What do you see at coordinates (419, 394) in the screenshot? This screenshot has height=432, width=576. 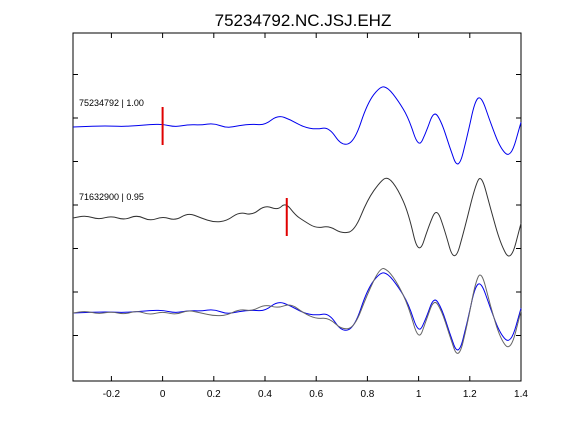 I see `x-tick-label: 1` at bounding box center [419, 394].